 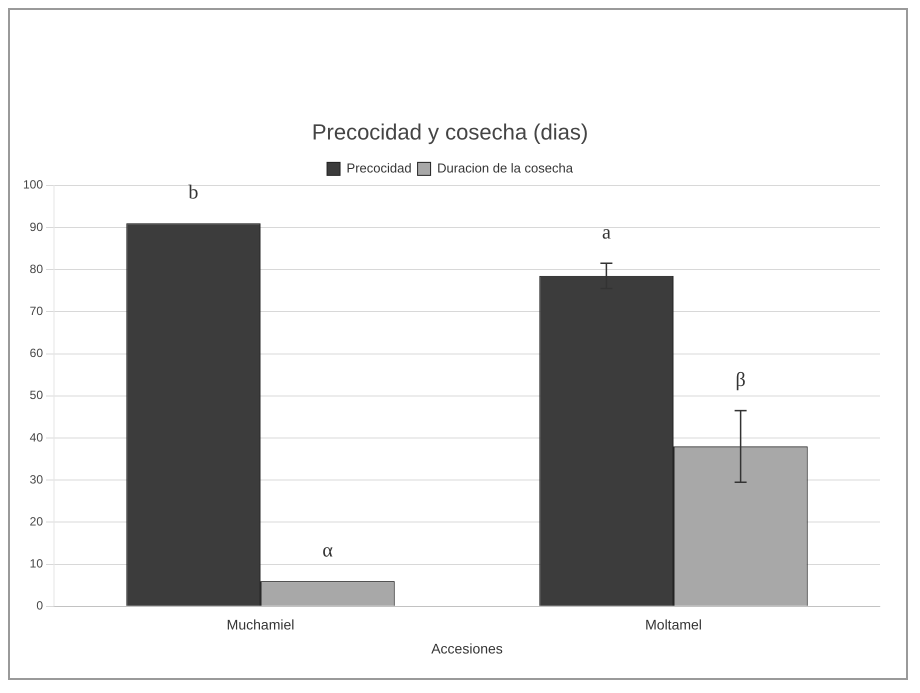 I want to click on chart-title: Precocidad y cosecha (dias), so click(x=450, y=131).